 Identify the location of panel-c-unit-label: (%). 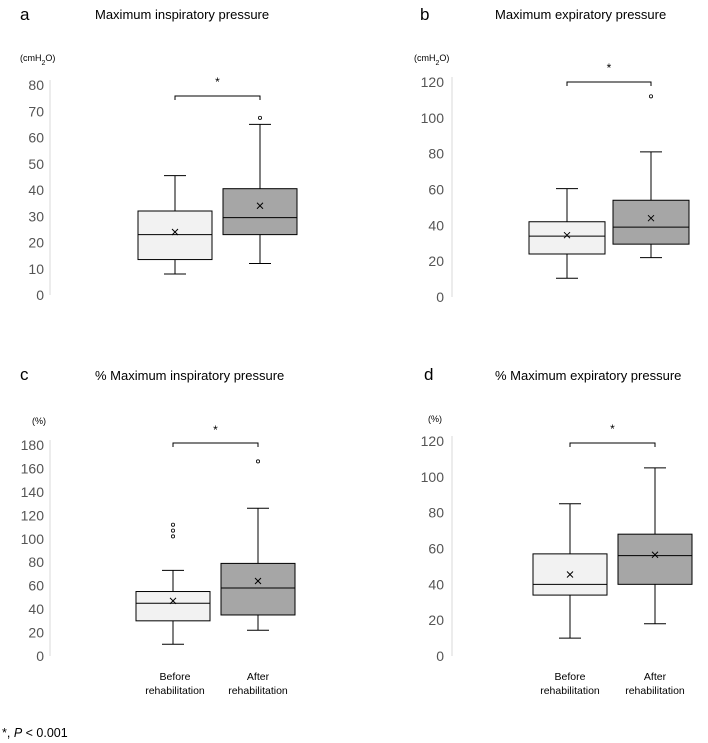
(39, 421).